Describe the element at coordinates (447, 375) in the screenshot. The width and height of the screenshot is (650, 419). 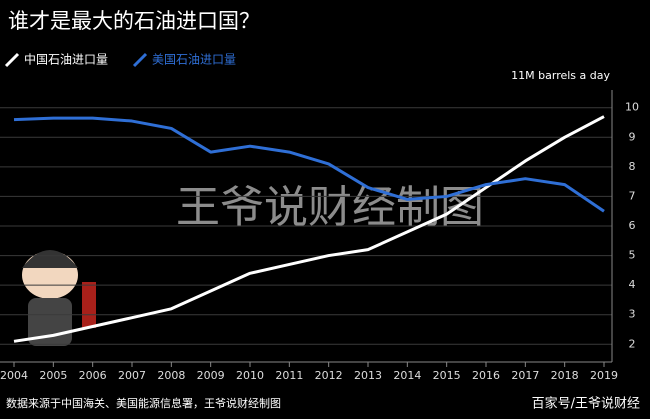
I see `x-tick-label: 2015` at that location.